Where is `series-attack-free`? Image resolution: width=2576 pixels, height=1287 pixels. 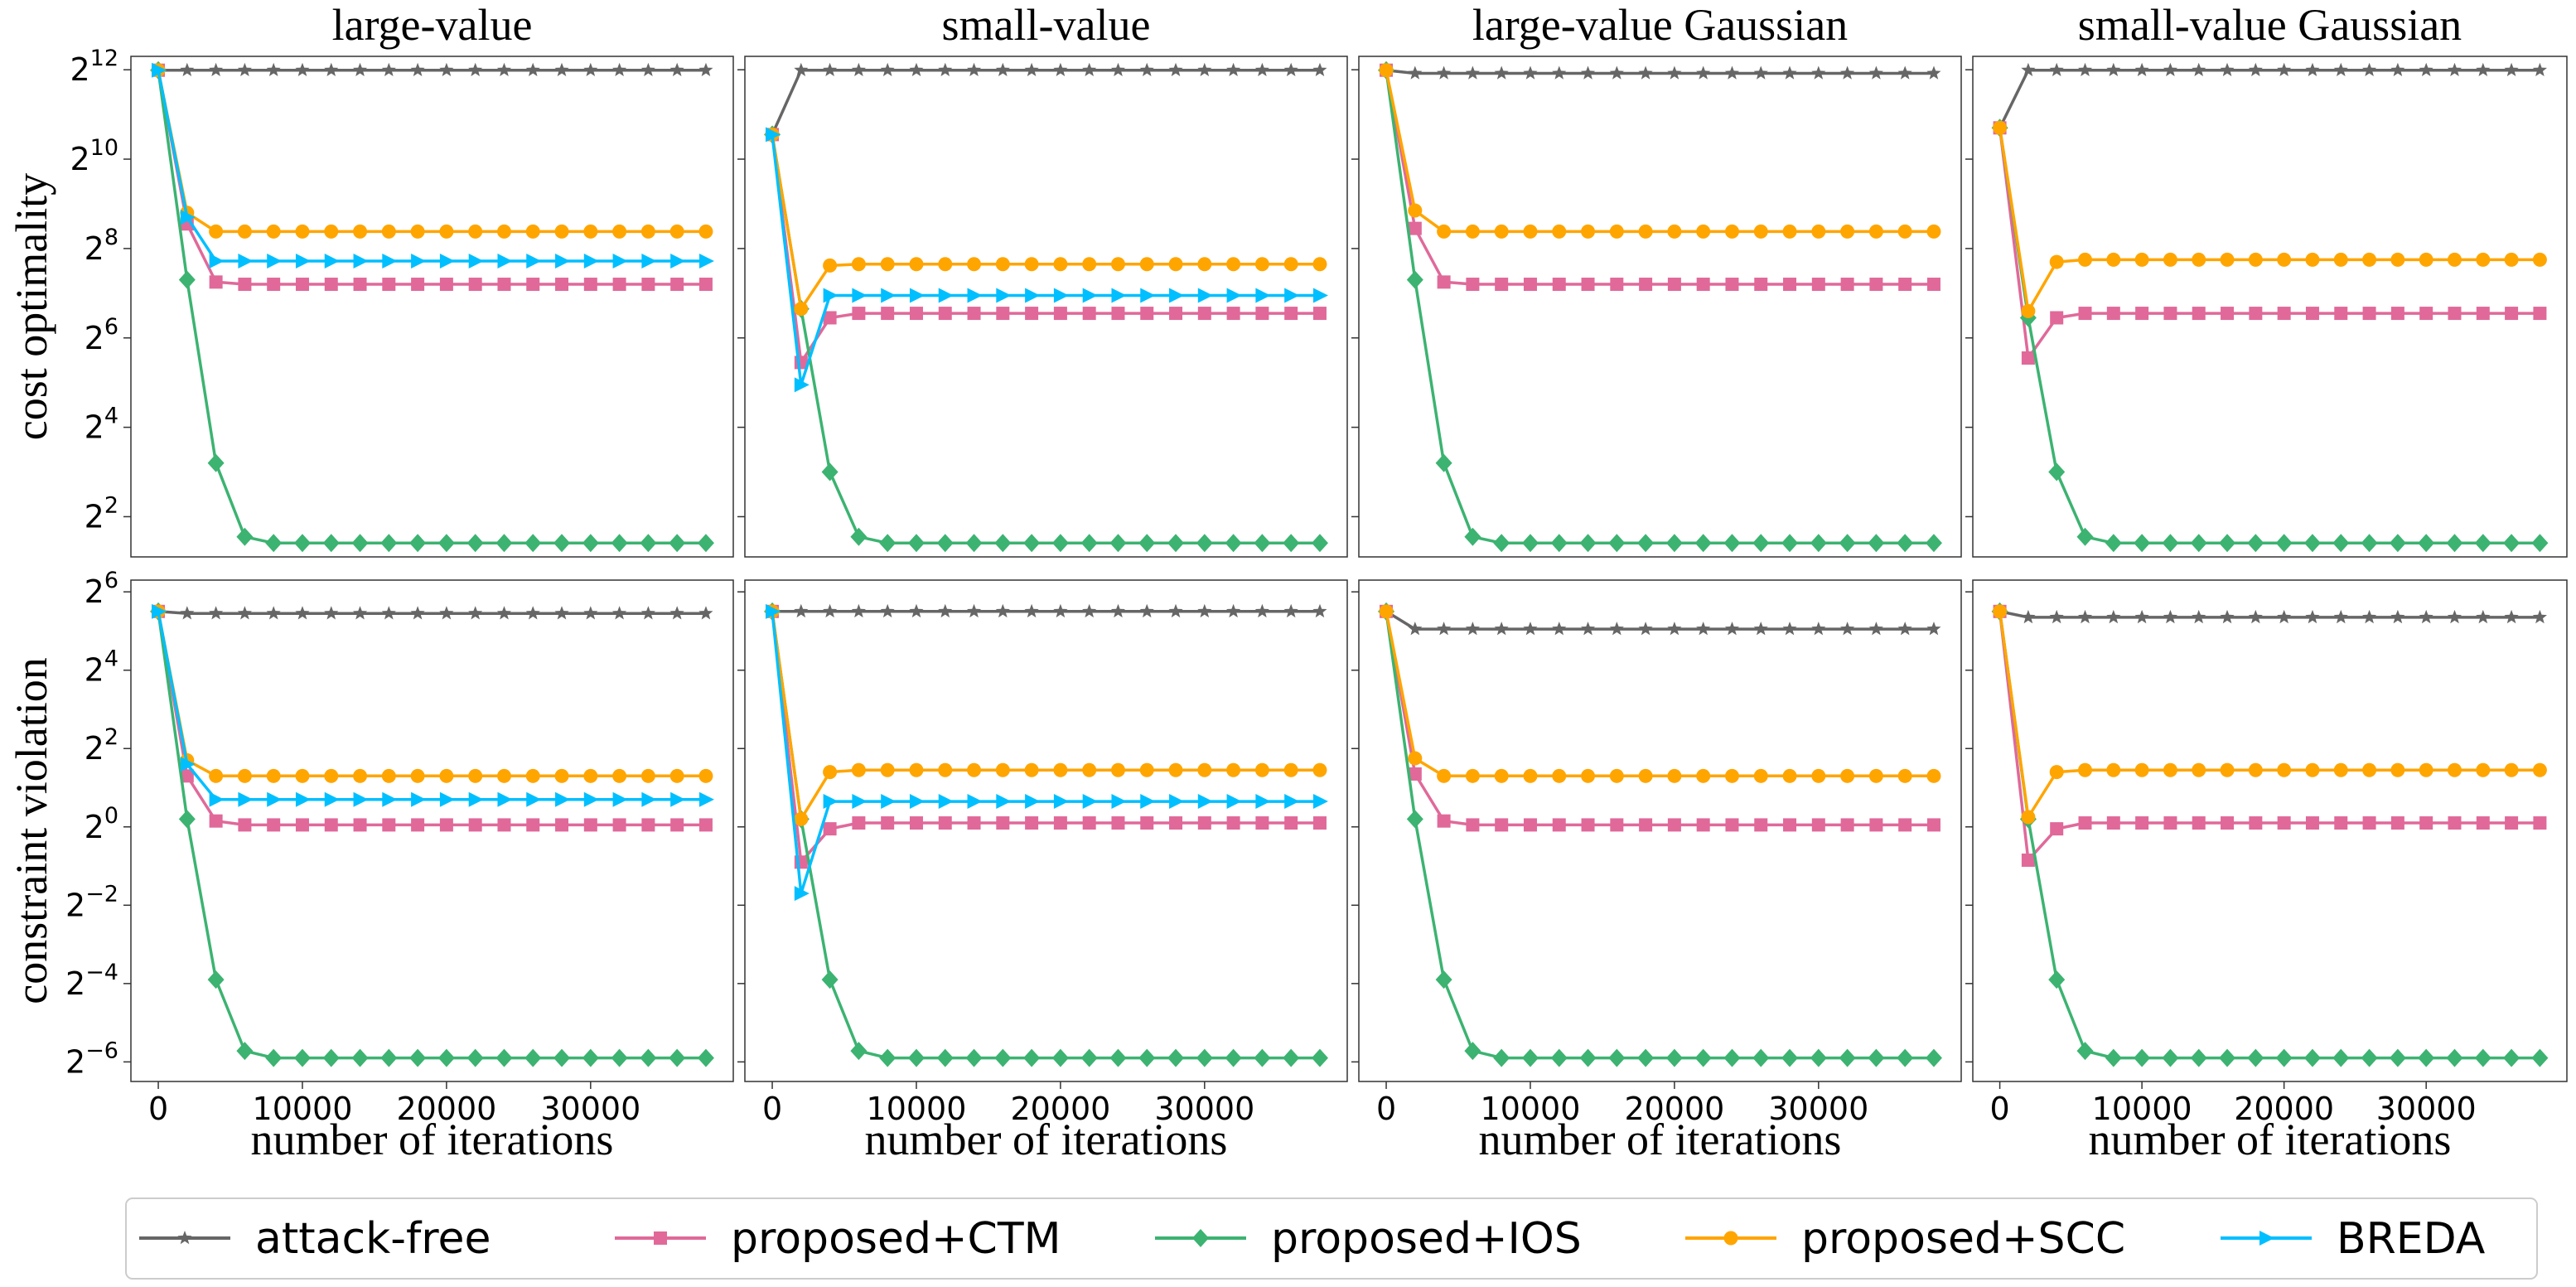
series-attack-free is located at coordinates (1046, 101).